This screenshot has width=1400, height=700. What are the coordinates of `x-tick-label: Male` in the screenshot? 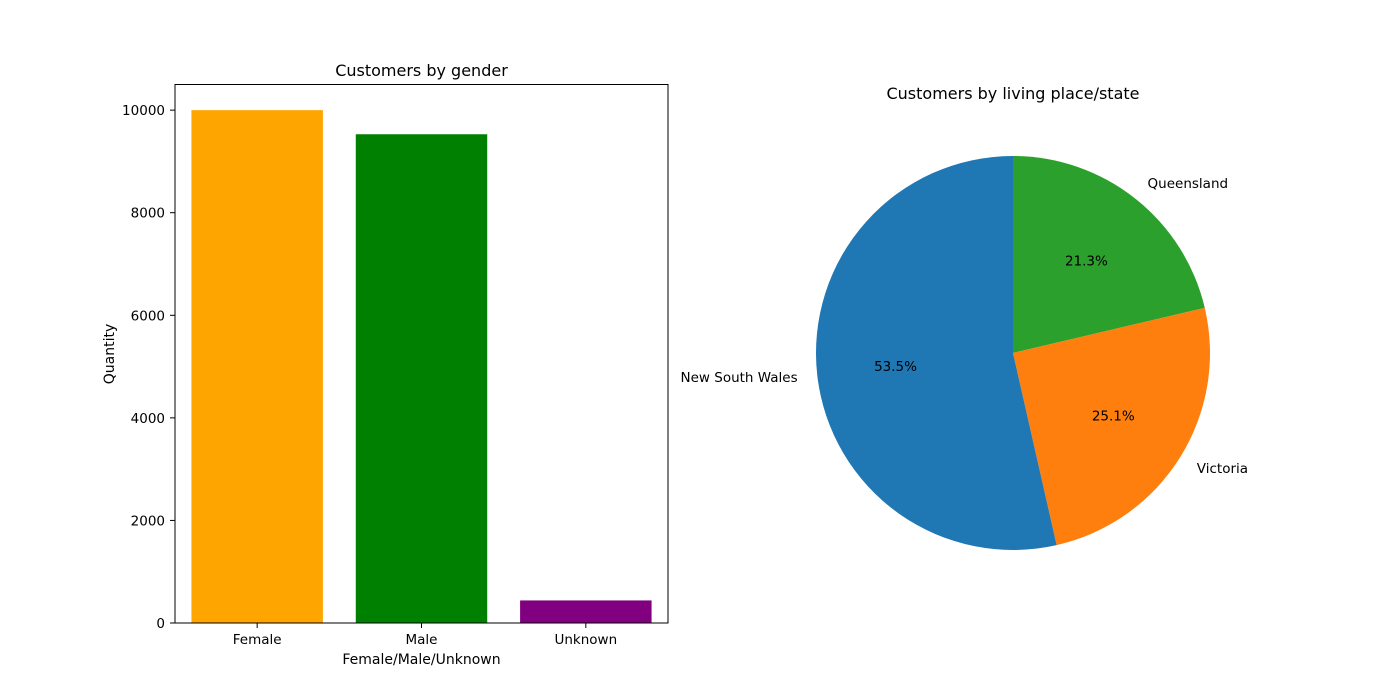 It's located at (422, 640).